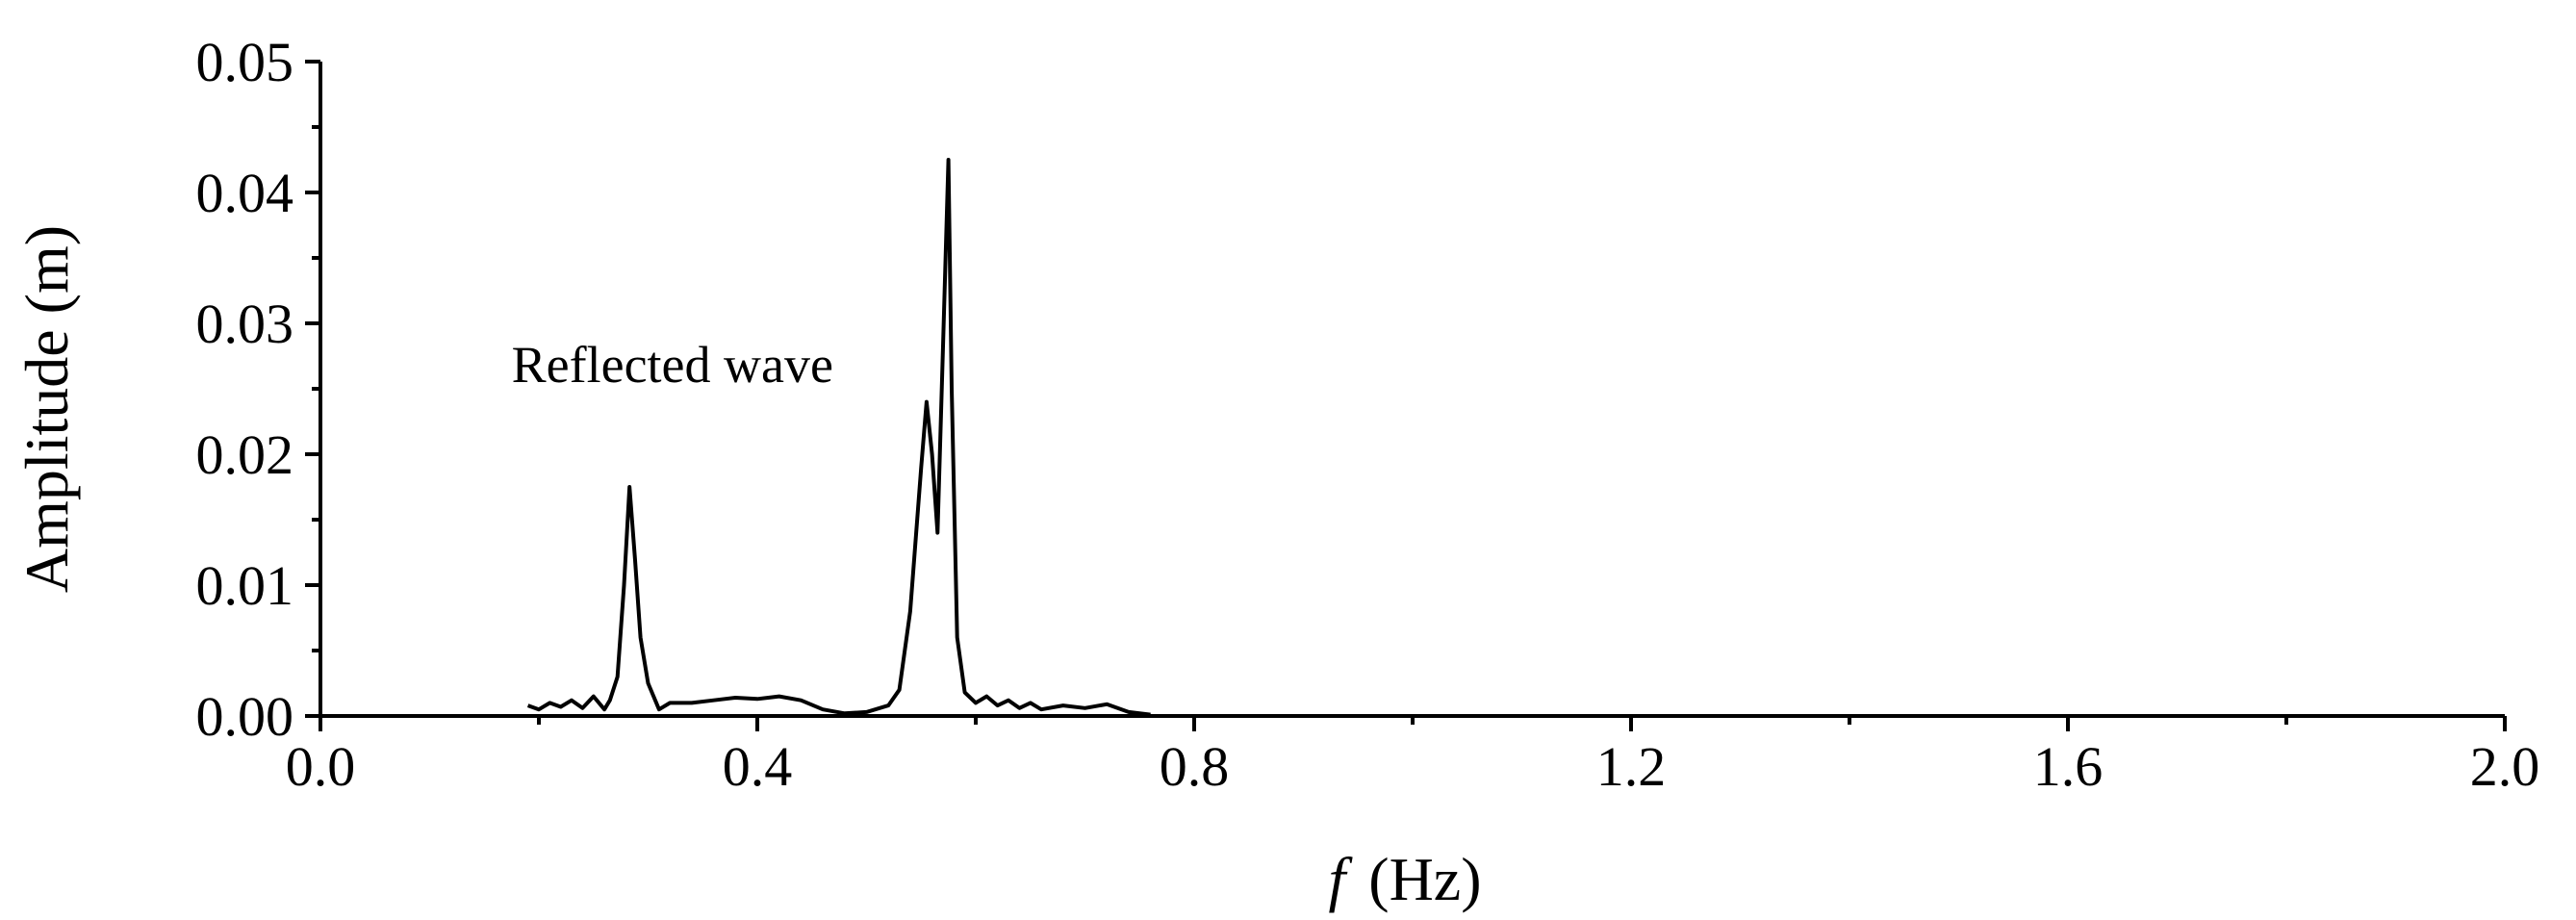 This screenshot has width=2576, height=920. I want to click on spectrum-line, so click(838, 437).